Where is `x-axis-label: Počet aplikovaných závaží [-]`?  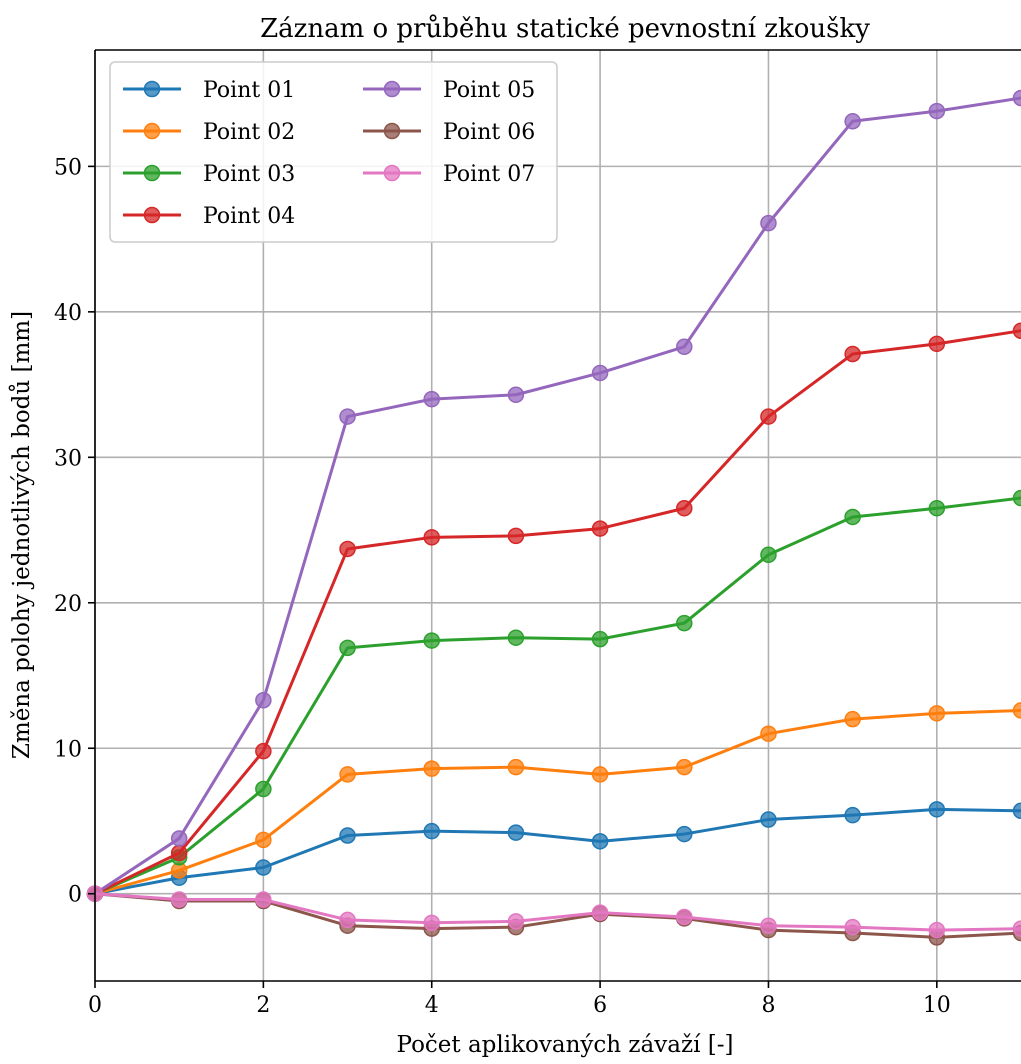 x-axis-label: Počet aplikovaných závaží [-] is located at coordinates (565, 1045).